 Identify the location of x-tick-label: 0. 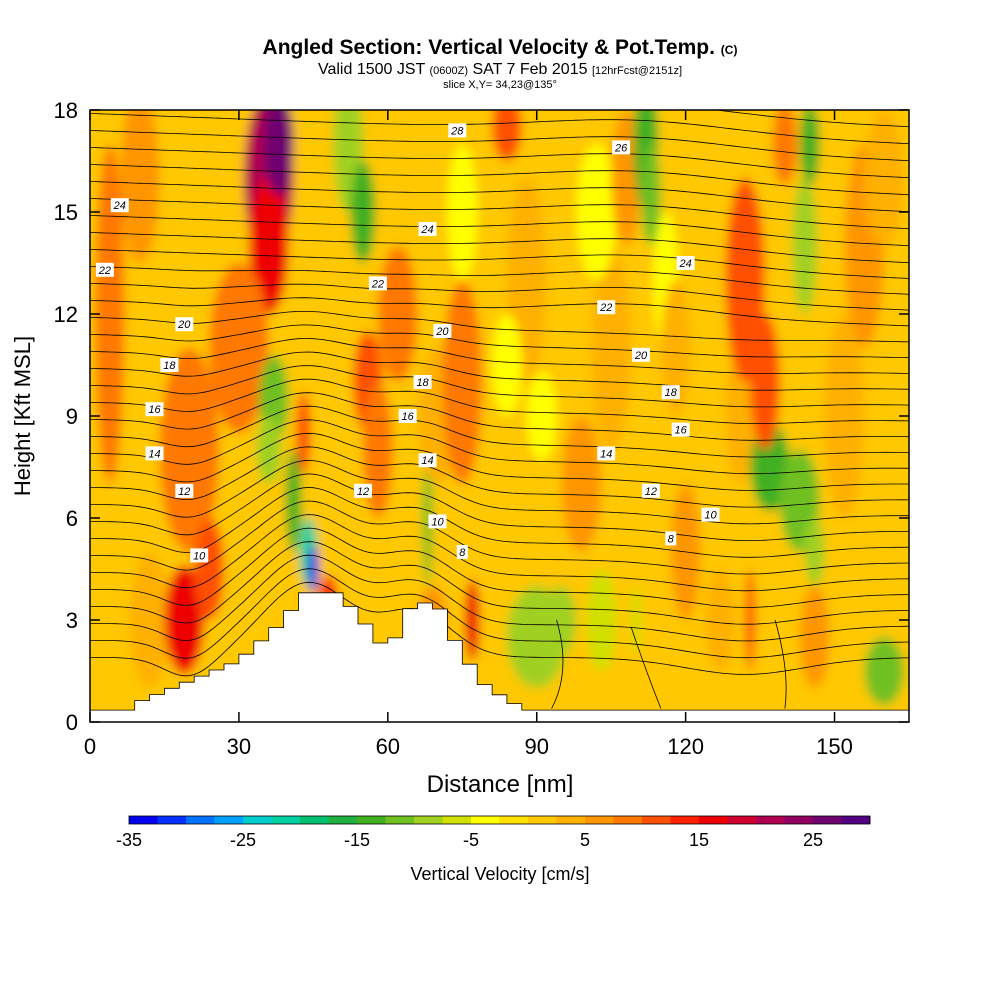
(90, 746).